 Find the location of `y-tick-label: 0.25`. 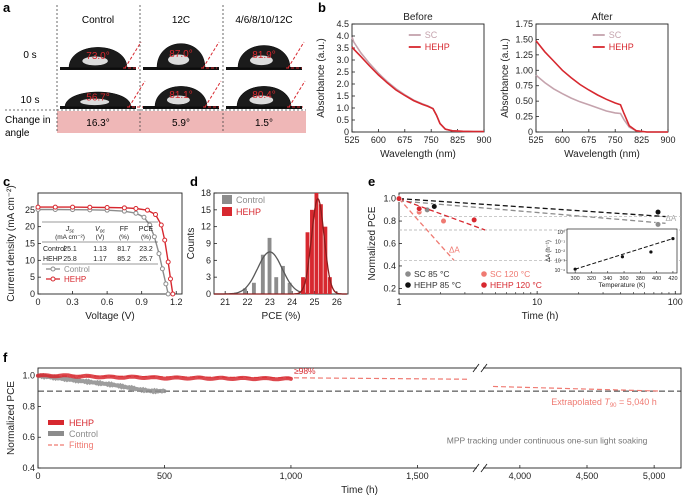

y-tick-label: 0.25 is located at coordinates (524, 117).